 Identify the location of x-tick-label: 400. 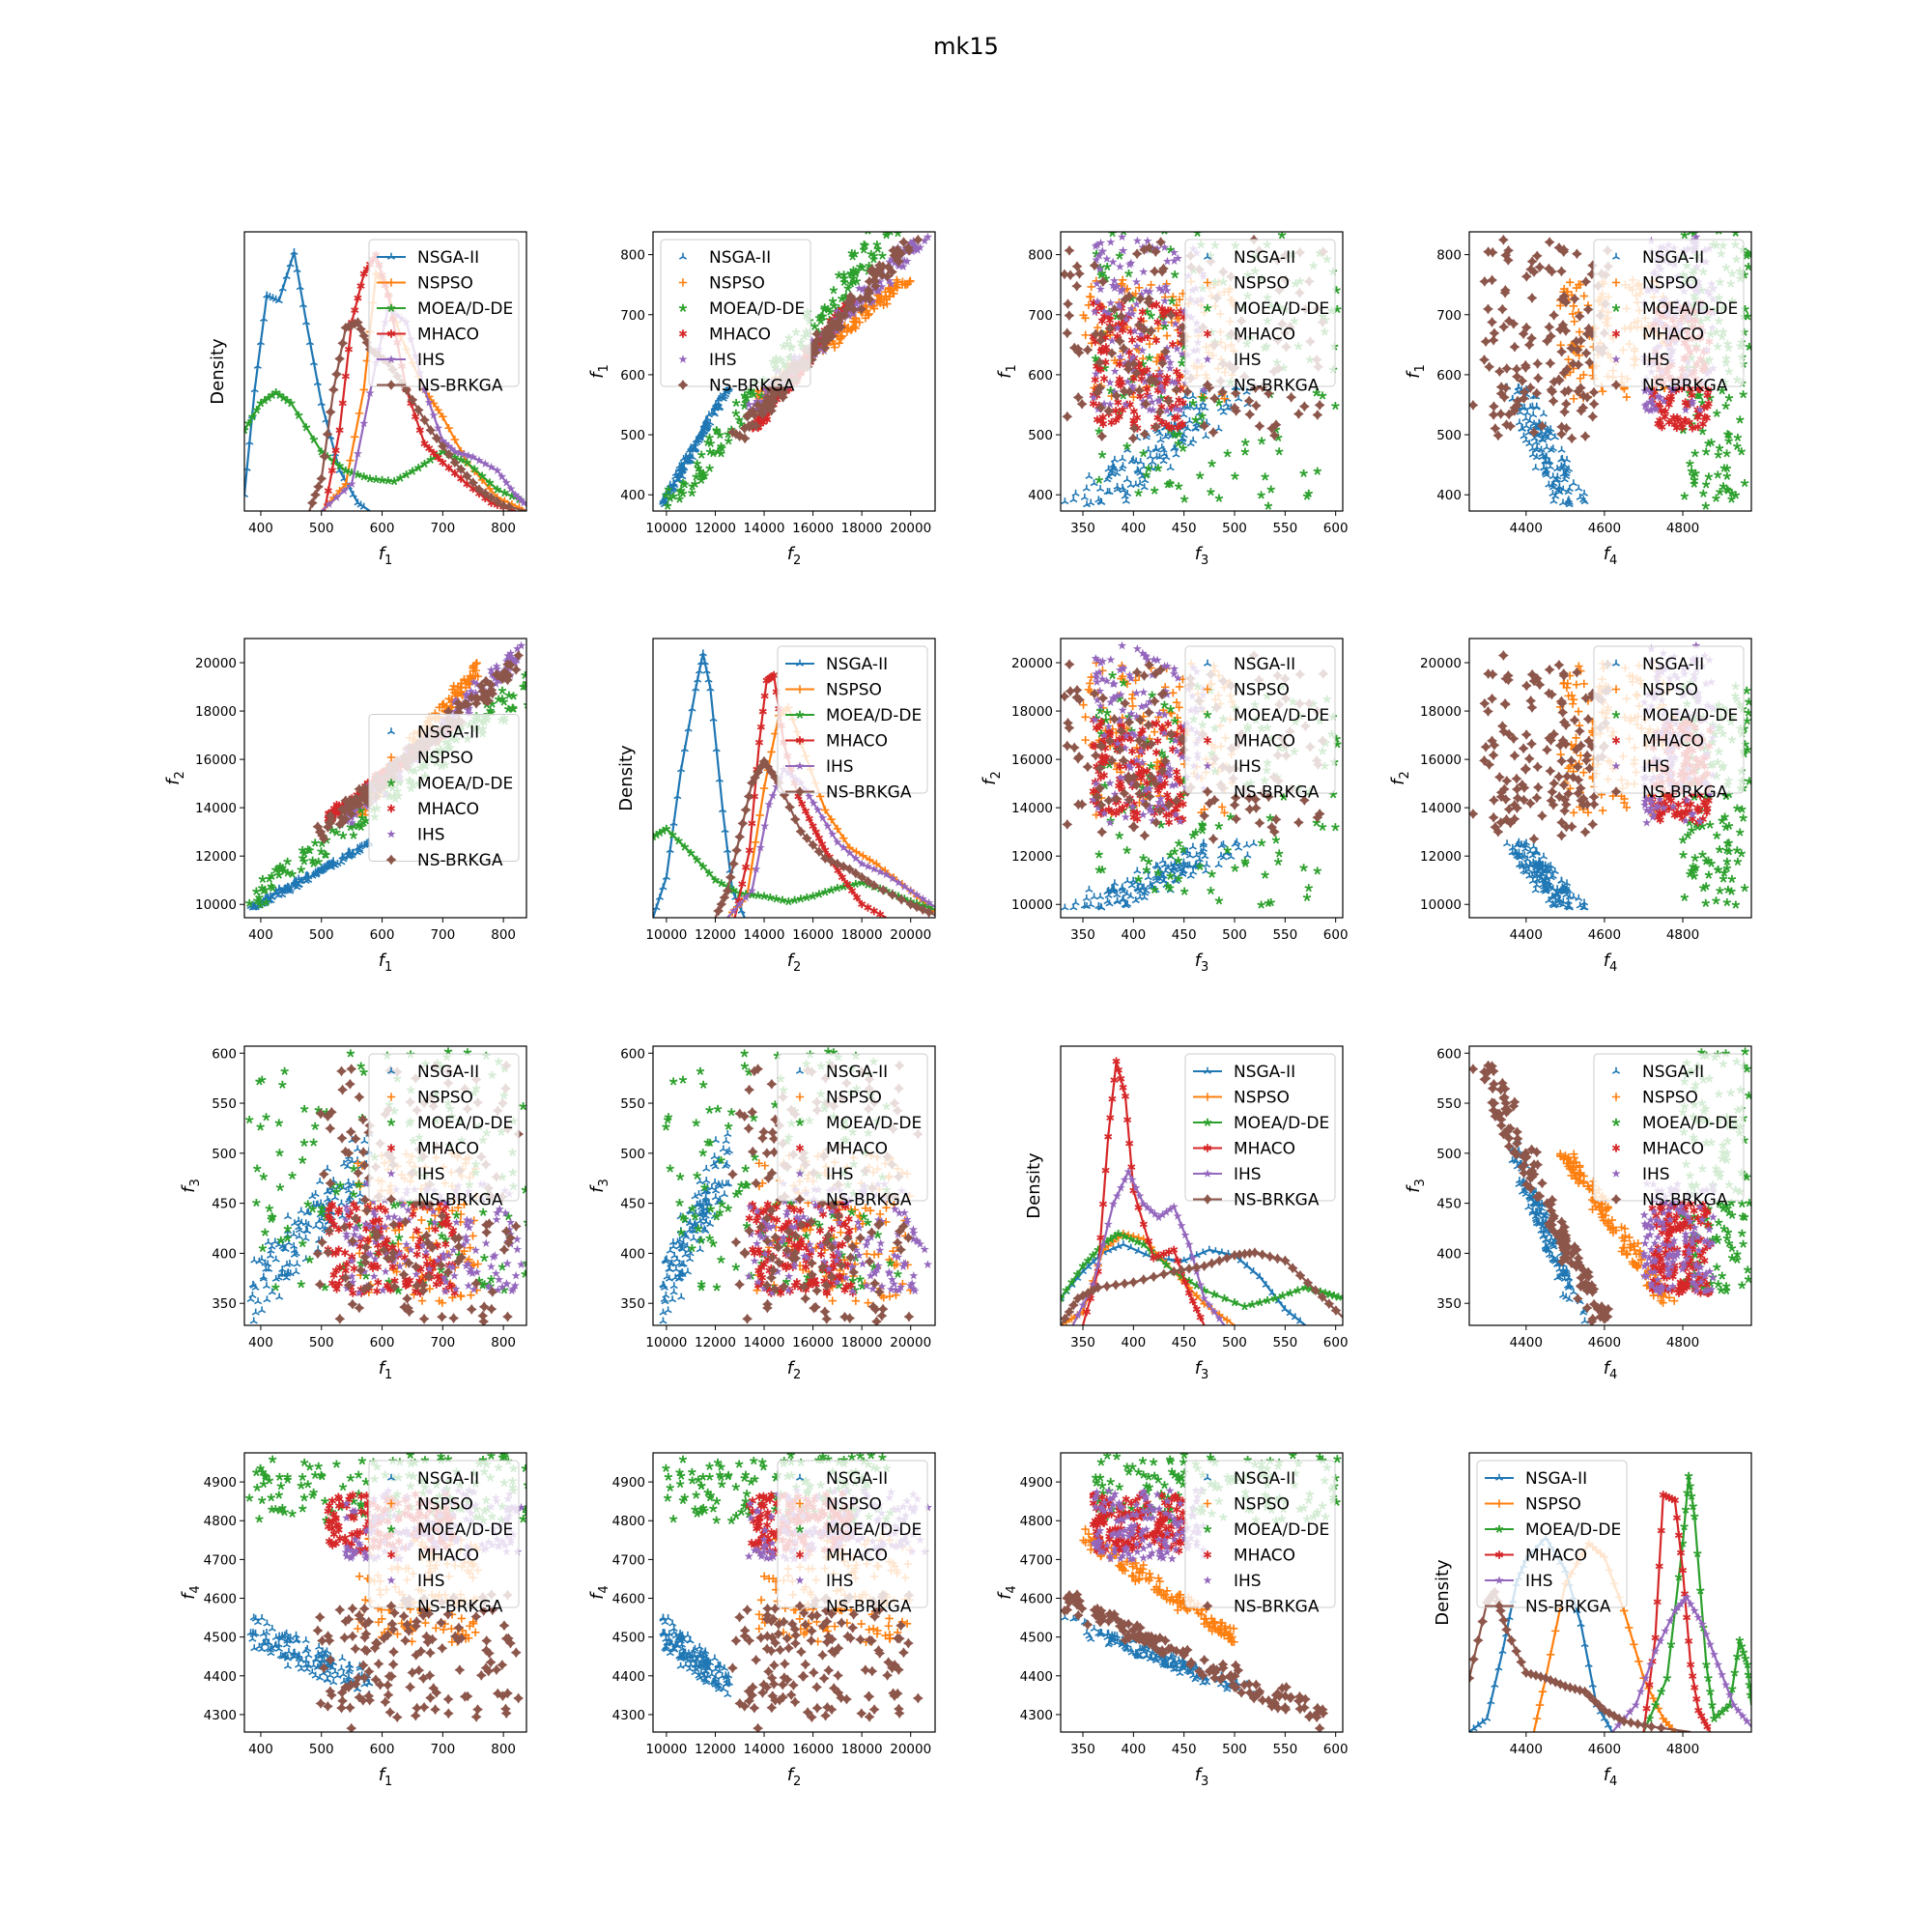
(1133, 528).